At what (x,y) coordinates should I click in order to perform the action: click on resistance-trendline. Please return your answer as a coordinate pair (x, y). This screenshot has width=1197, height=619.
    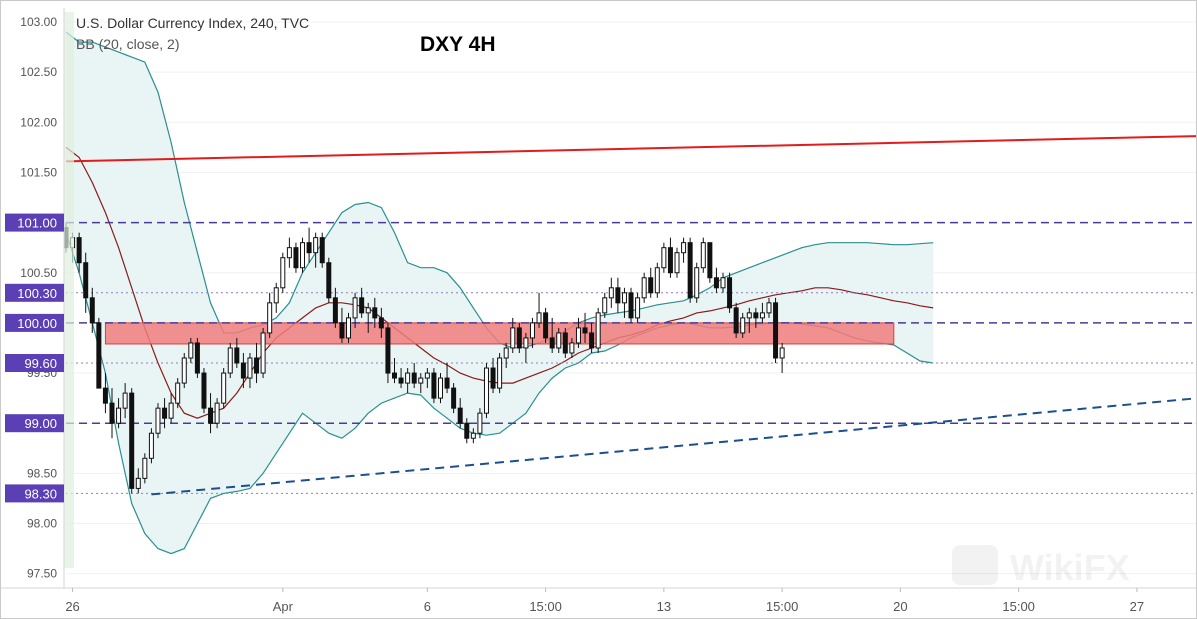
    Looking at the image, I should click on (631, 148).